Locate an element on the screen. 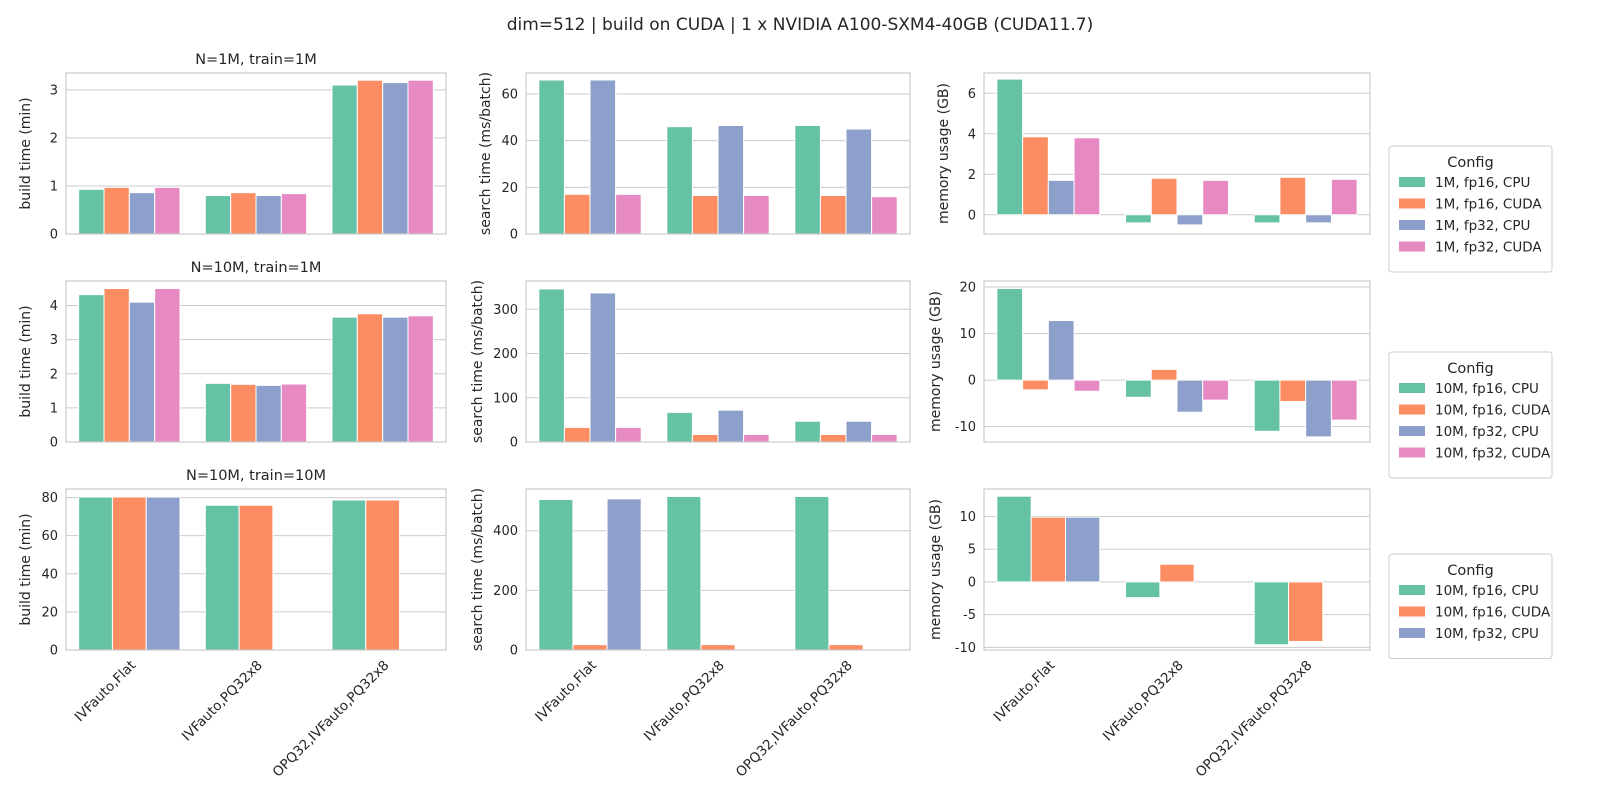 This screenshot has height=800, width=1600. y-tick-label: 5 is located at coordinates (972, 550).